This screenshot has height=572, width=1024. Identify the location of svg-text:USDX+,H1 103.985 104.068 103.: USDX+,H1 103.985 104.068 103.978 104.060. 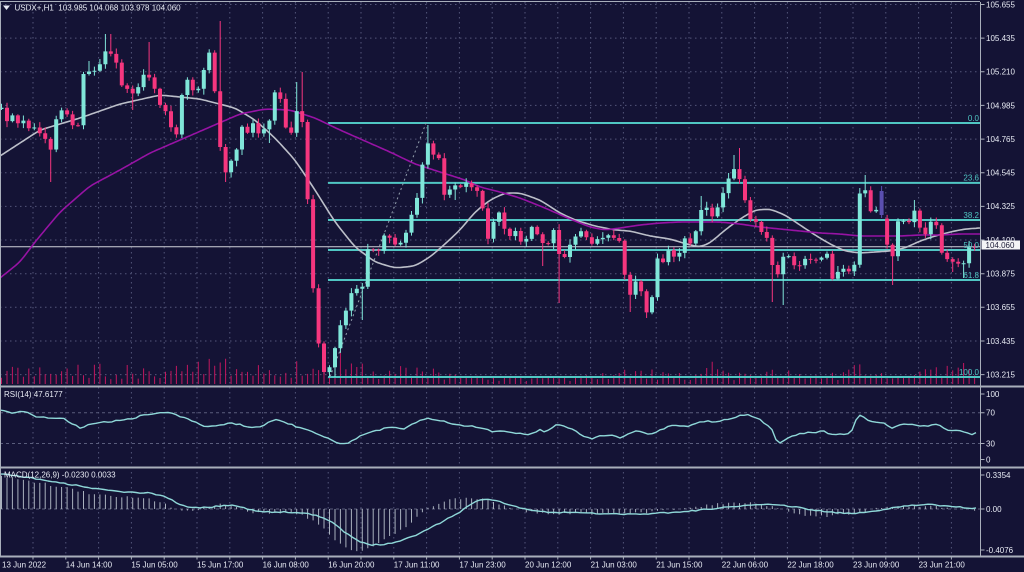
(98, 8).